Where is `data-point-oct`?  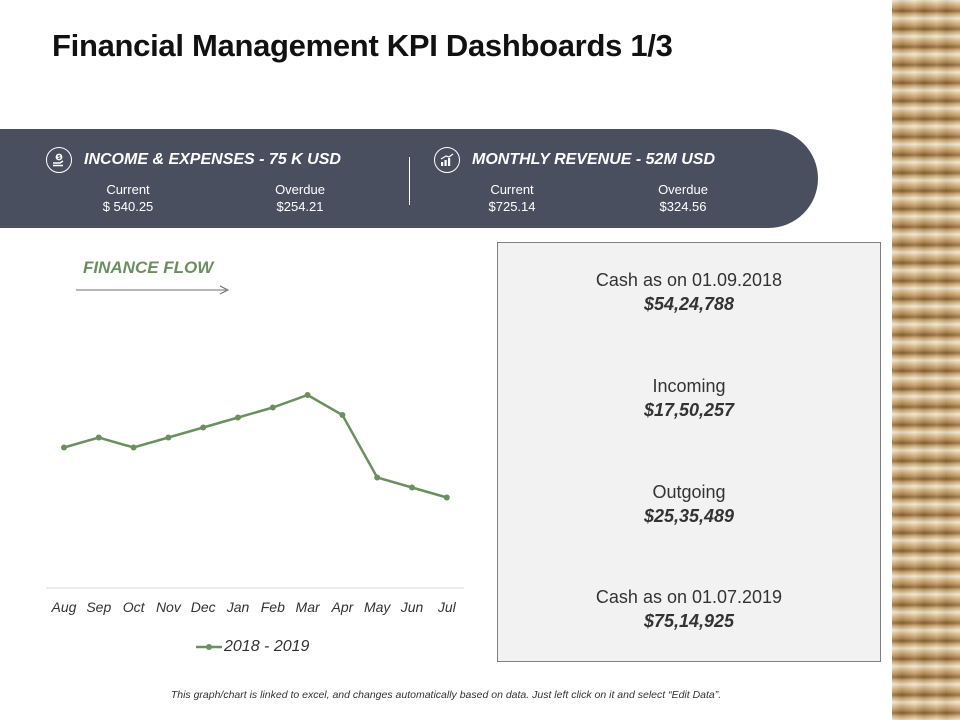
data-point-oct is located at coordinates (133, 447).